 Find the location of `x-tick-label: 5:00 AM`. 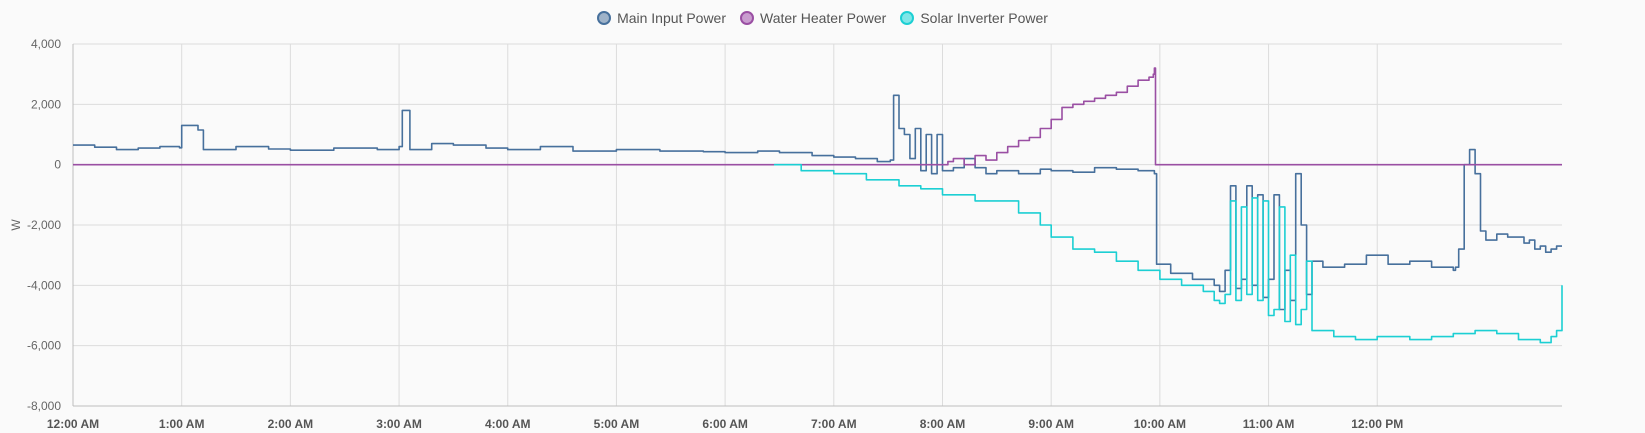

x-tick-label: 5:00 AM is located at coordinates (617, 424).